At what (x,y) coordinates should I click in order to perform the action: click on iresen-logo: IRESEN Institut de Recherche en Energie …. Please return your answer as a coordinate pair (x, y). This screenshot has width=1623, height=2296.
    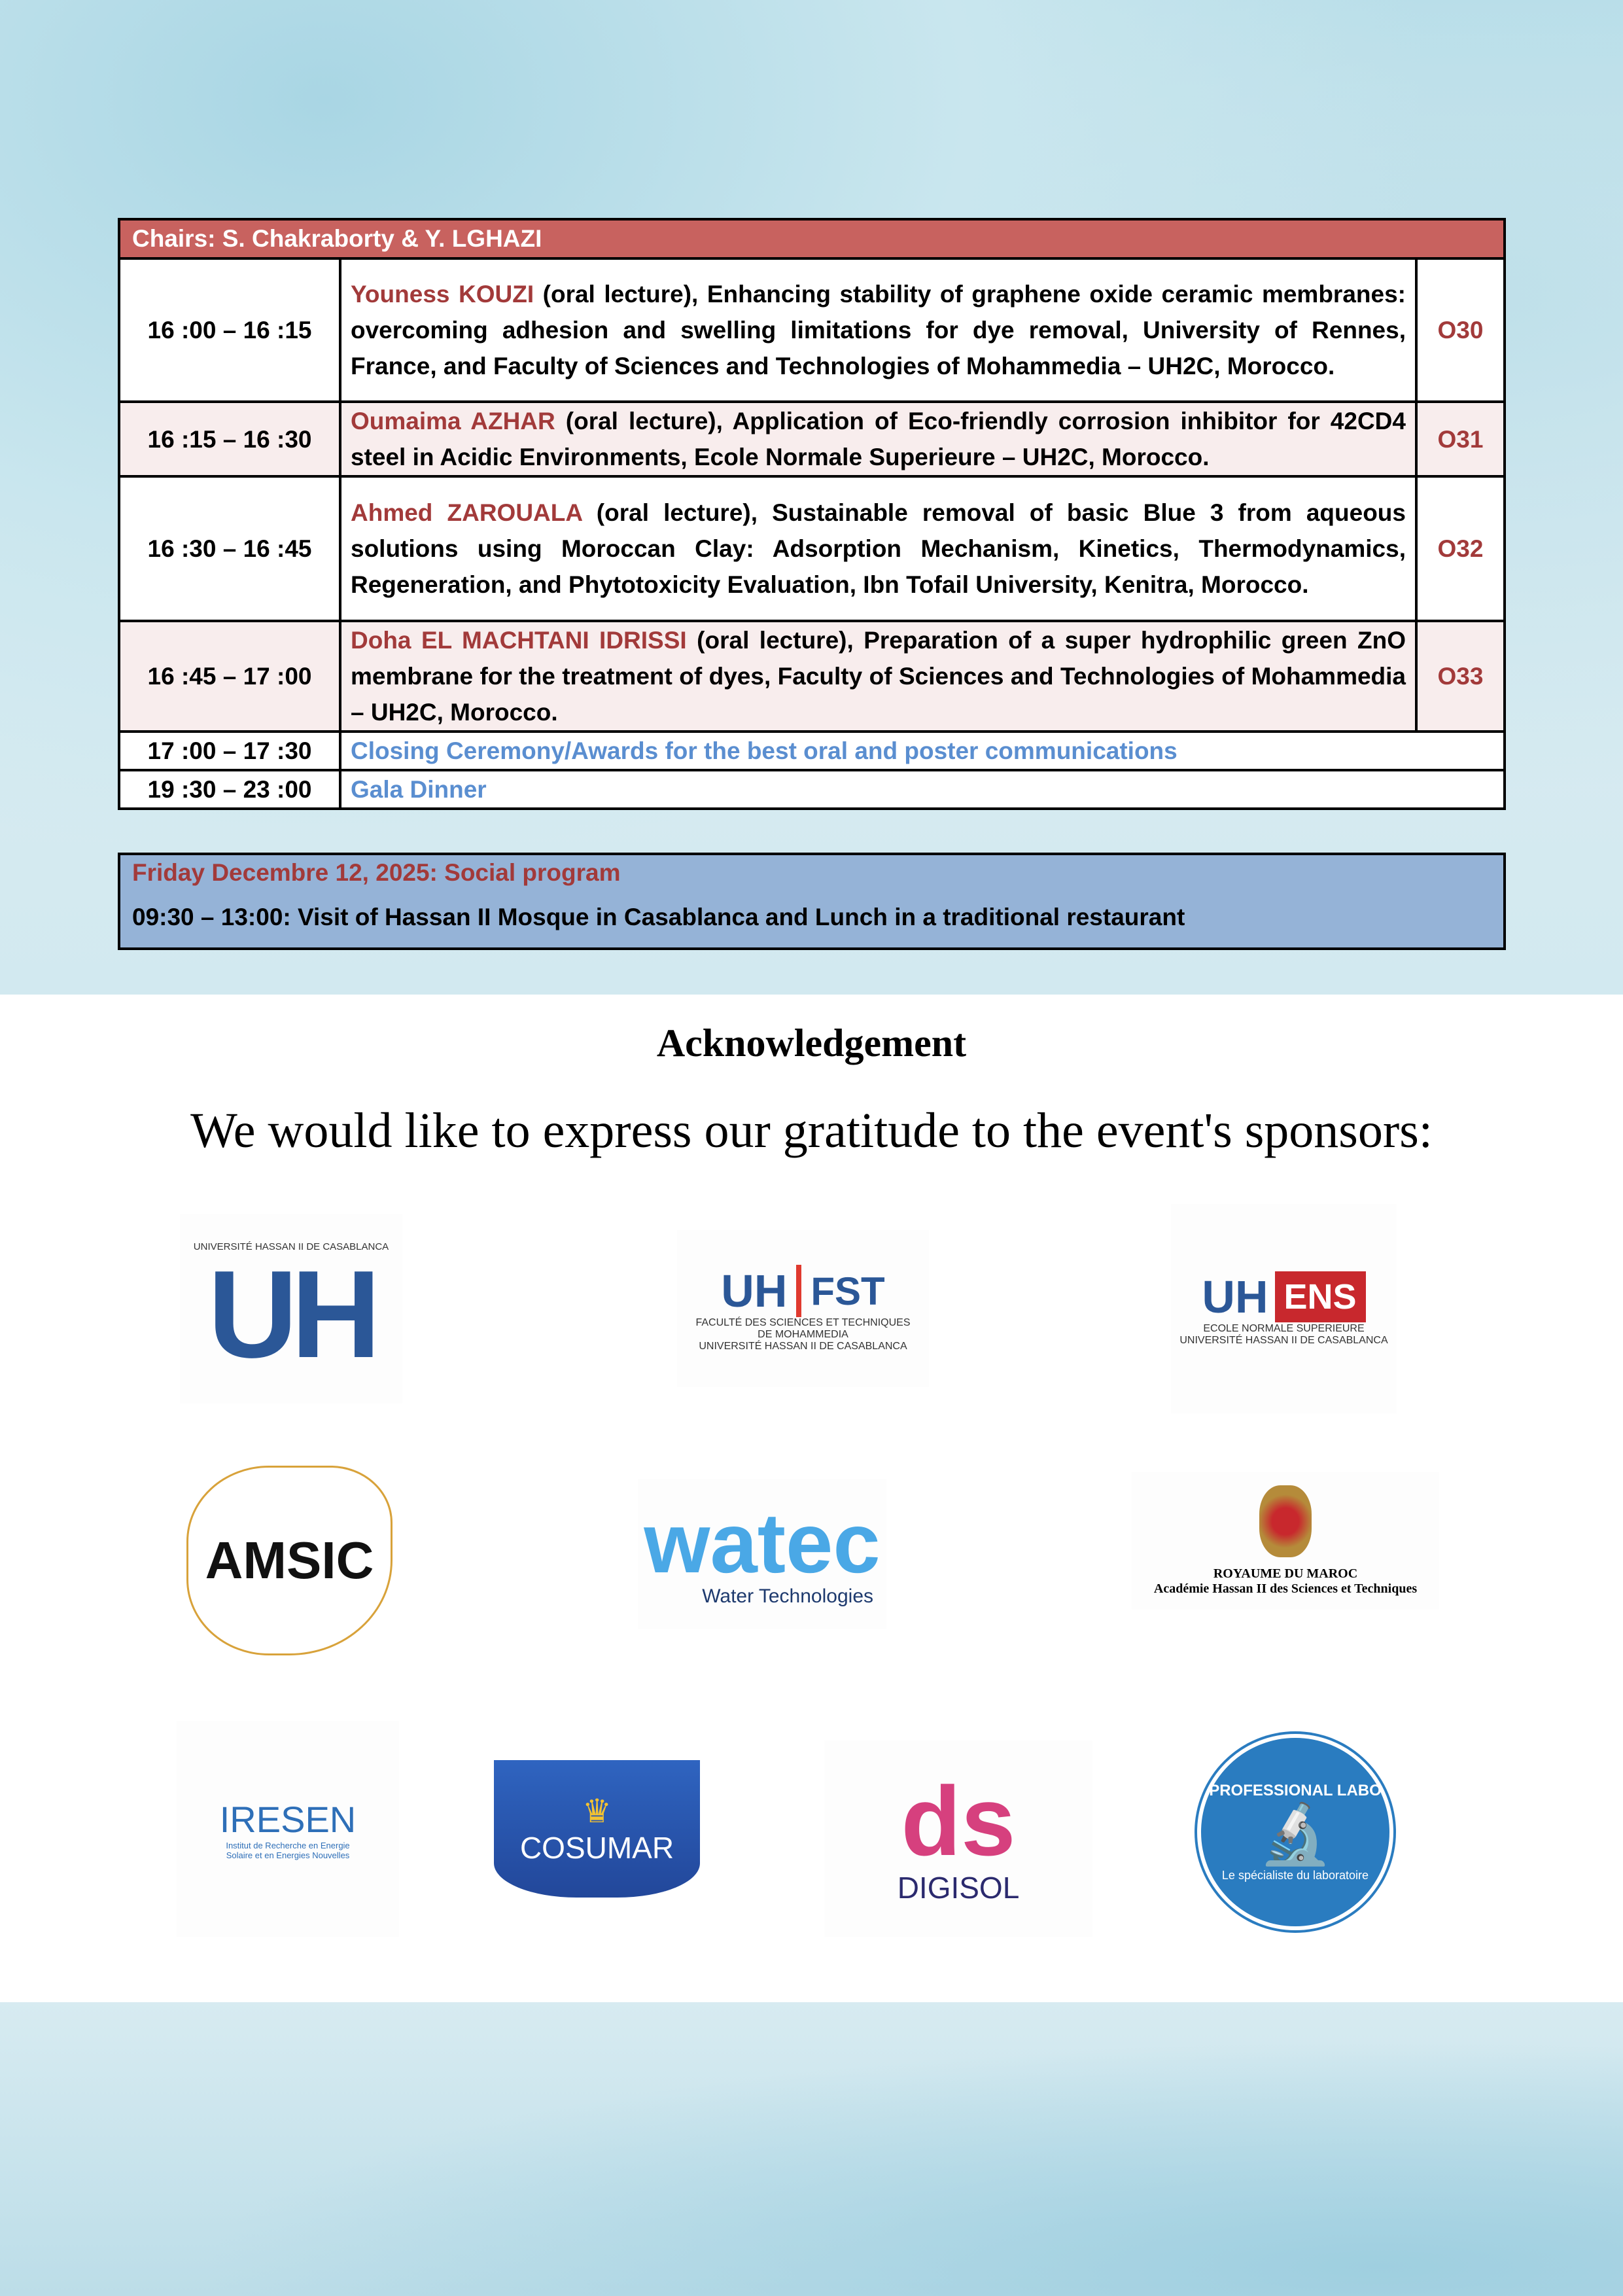
    Looking at the image, I should click on (288, 1829).